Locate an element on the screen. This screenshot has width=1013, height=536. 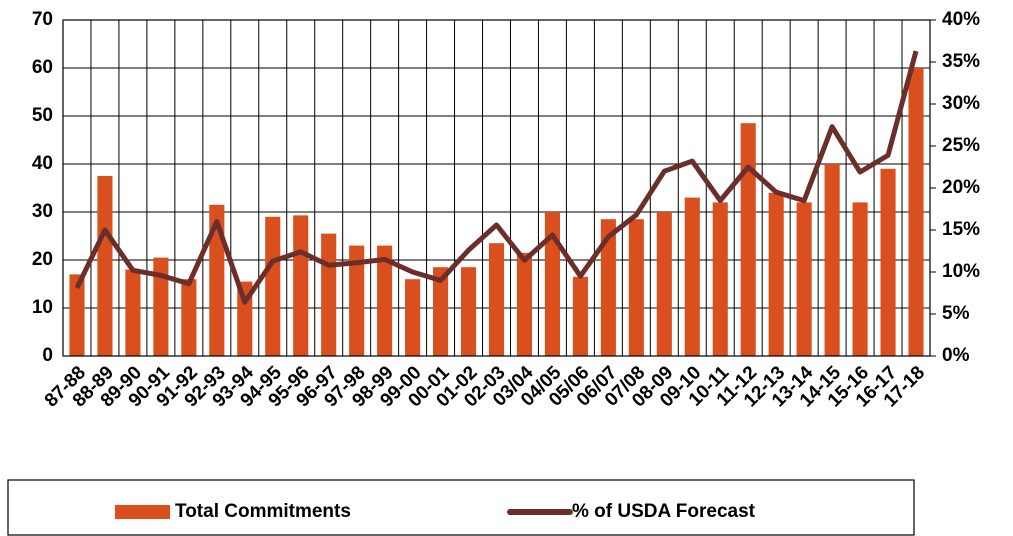
y2-tick-label: 30% is located at coordinates (961, 103).